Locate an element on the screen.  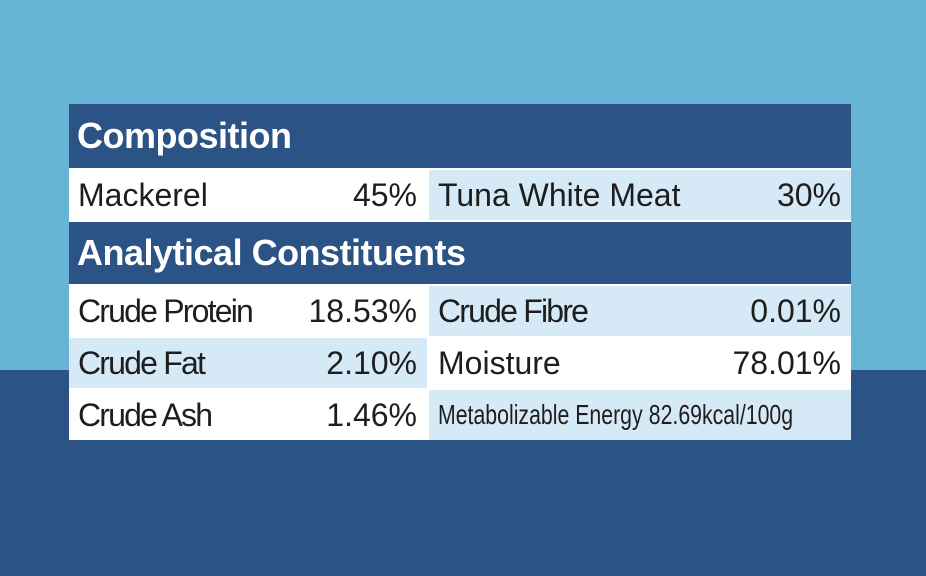
value: 0.01% is located at coordinates (795, 310).